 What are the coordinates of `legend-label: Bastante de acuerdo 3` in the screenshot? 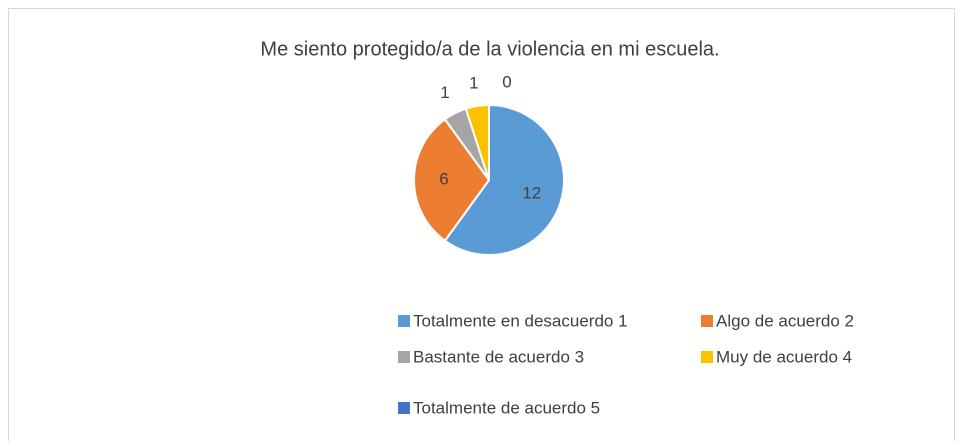 It's located at (498, 356).